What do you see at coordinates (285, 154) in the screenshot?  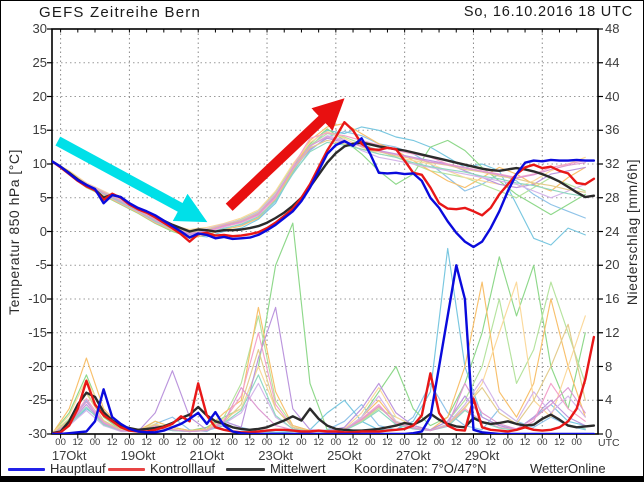 I see `warming-trend-arrow` at bounding box center [285, 154].